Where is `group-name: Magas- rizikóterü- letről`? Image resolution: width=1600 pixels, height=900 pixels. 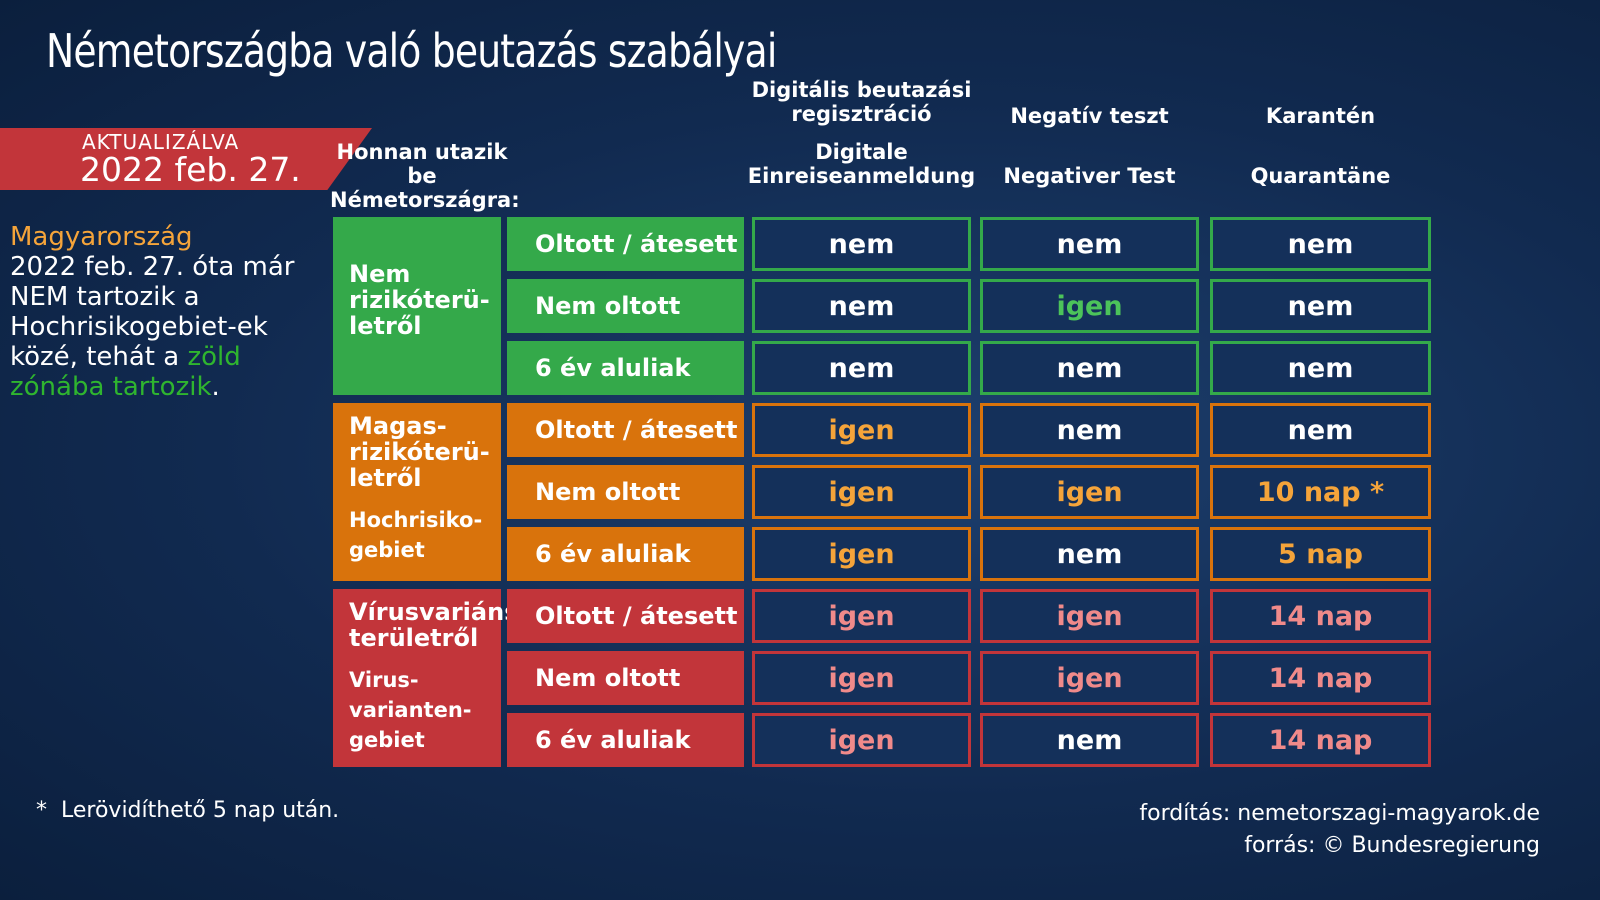
group-name: Magas- rizikóterü- letről is located at coordinates (419, 452).